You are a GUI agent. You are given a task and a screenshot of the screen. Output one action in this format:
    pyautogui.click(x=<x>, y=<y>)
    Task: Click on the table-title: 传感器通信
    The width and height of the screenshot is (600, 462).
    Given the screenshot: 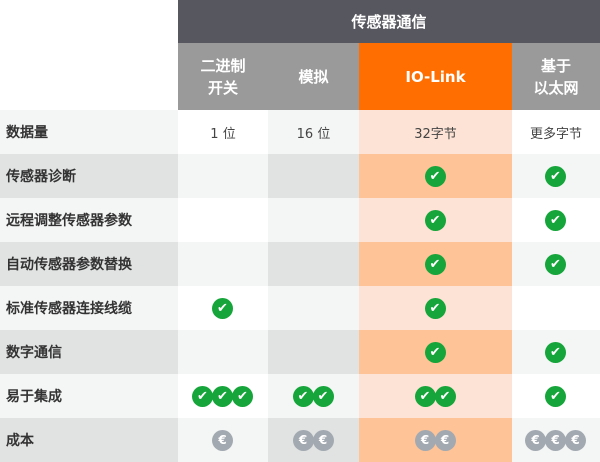 What is the action you would take?
    pyautogui.click(x=389, y=21)
    